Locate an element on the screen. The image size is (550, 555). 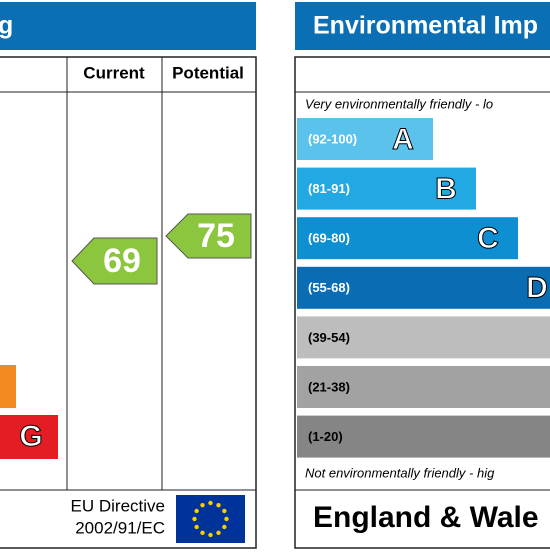
band-g is located at coordinates (29, 437).